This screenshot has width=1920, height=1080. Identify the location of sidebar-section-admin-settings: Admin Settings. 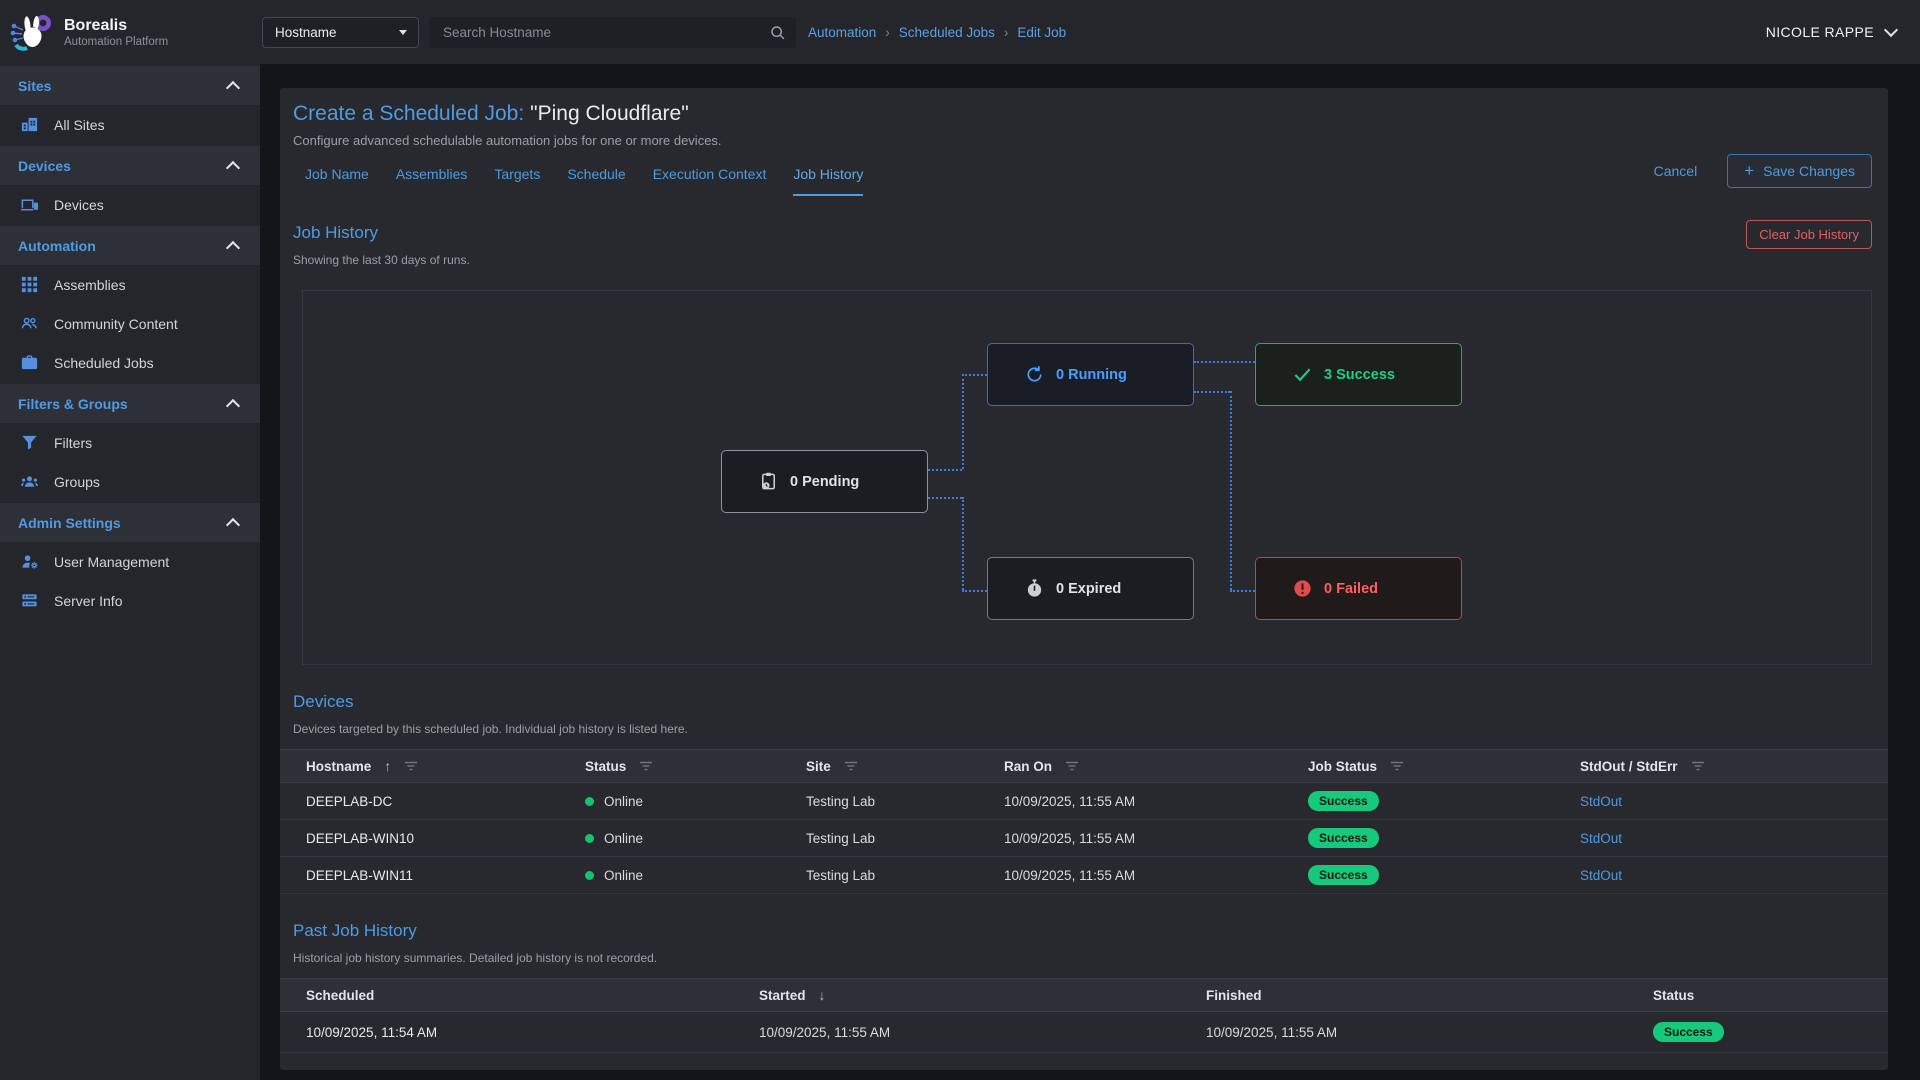
(130, 522).